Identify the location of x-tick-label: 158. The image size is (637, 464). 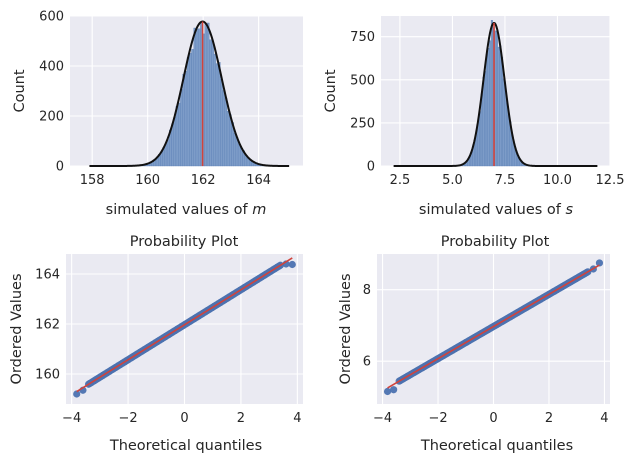
(92, 180).